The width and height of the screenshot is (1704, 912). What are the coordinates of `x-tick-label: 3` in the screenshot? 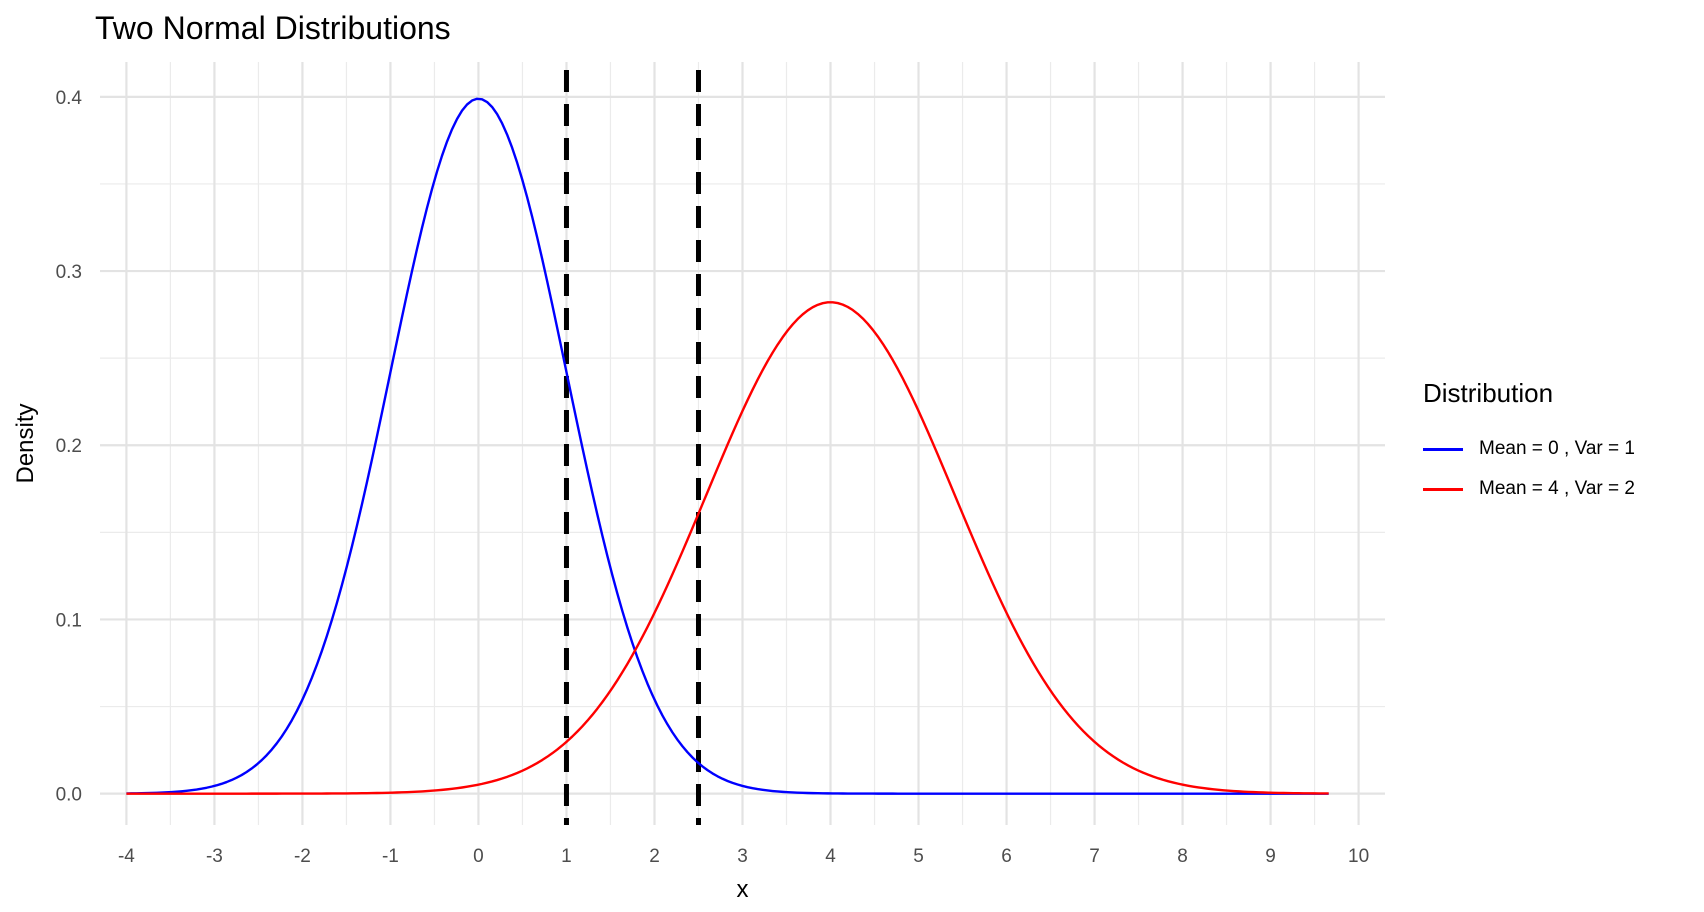 It's located at (742, 856).